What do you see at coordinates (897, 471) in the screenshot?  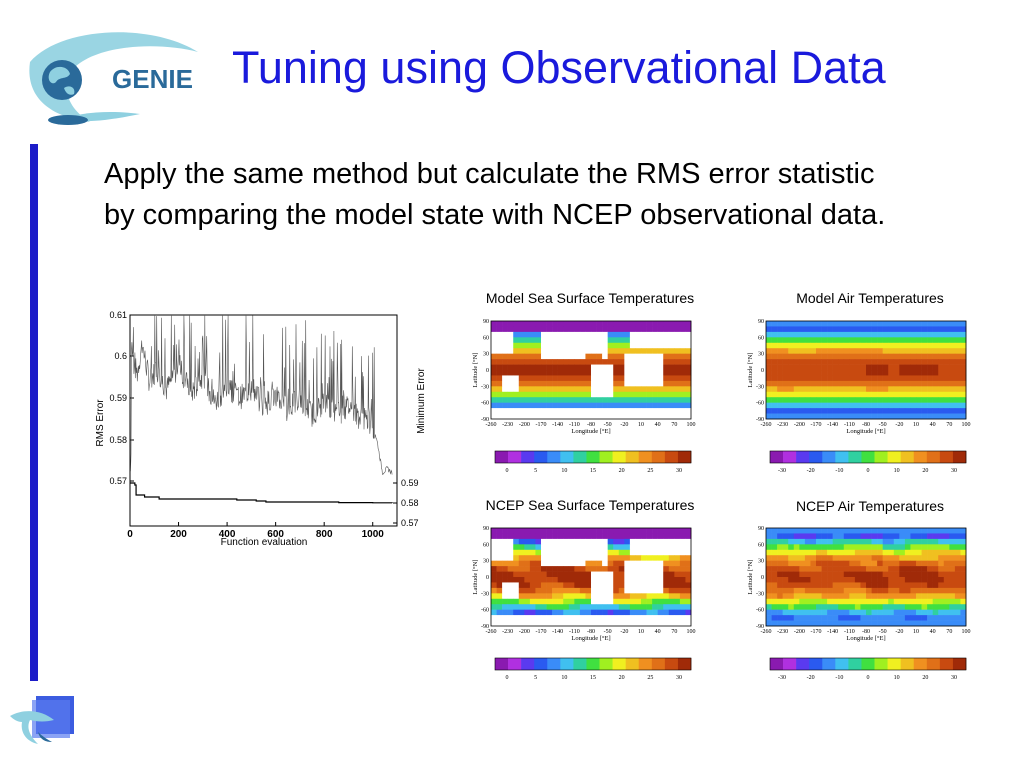 I see `colorbar-tick-label: 10` at bounding box center [897, 471].